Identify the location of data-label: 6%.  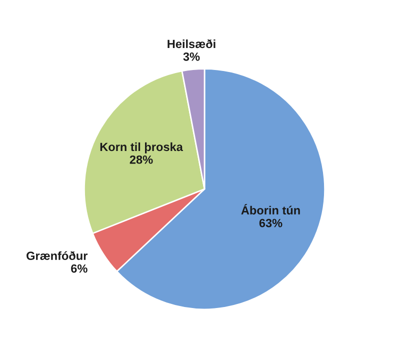
(79, 268).